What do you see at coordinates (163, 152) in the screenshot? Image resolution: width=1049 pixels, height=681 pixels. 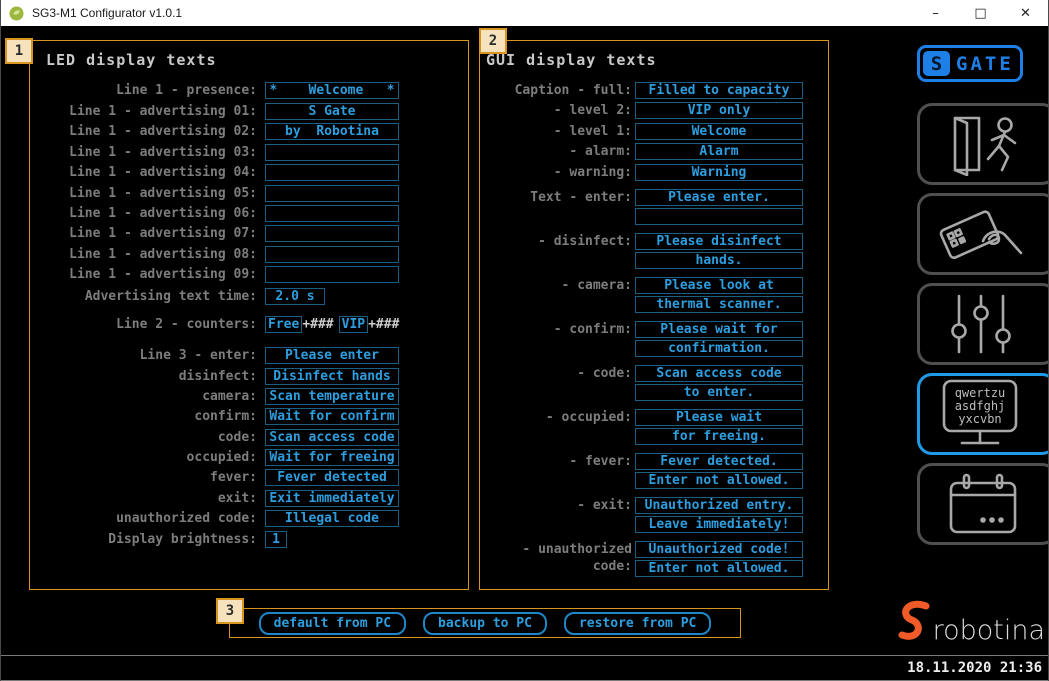 I see `field-label: Line 1 - advertising 03:` at bounding box center [163, 152].